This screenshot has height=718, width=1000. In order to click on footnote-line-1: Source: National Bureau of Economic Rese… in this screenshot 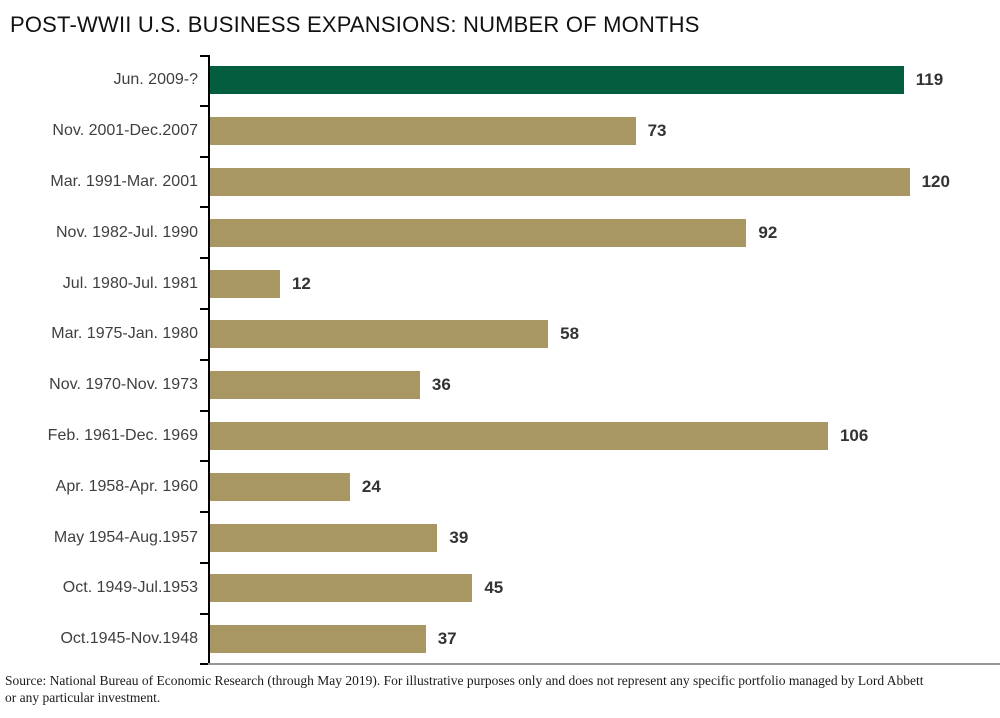, I will do `click(464, 680)`.